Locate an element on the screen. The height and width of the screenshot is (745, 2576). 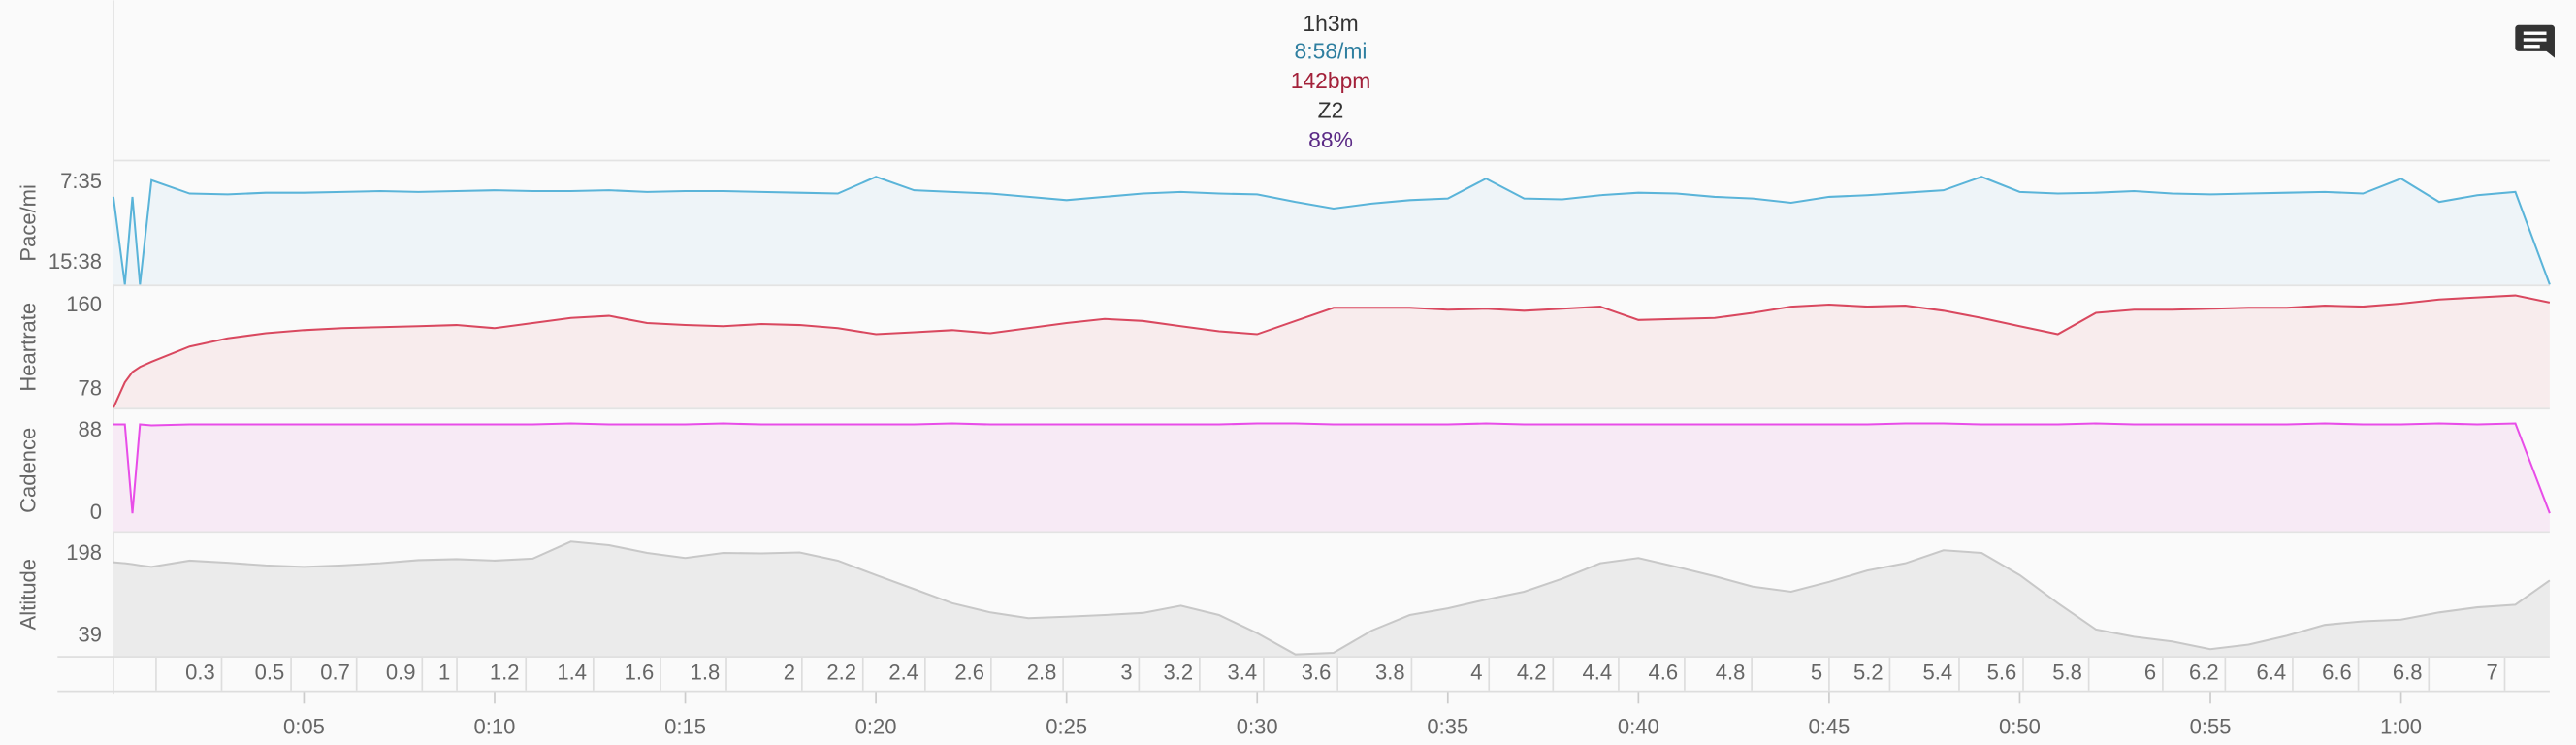
distance-tick-label: 0.9 is located at coordinates (401, 673).